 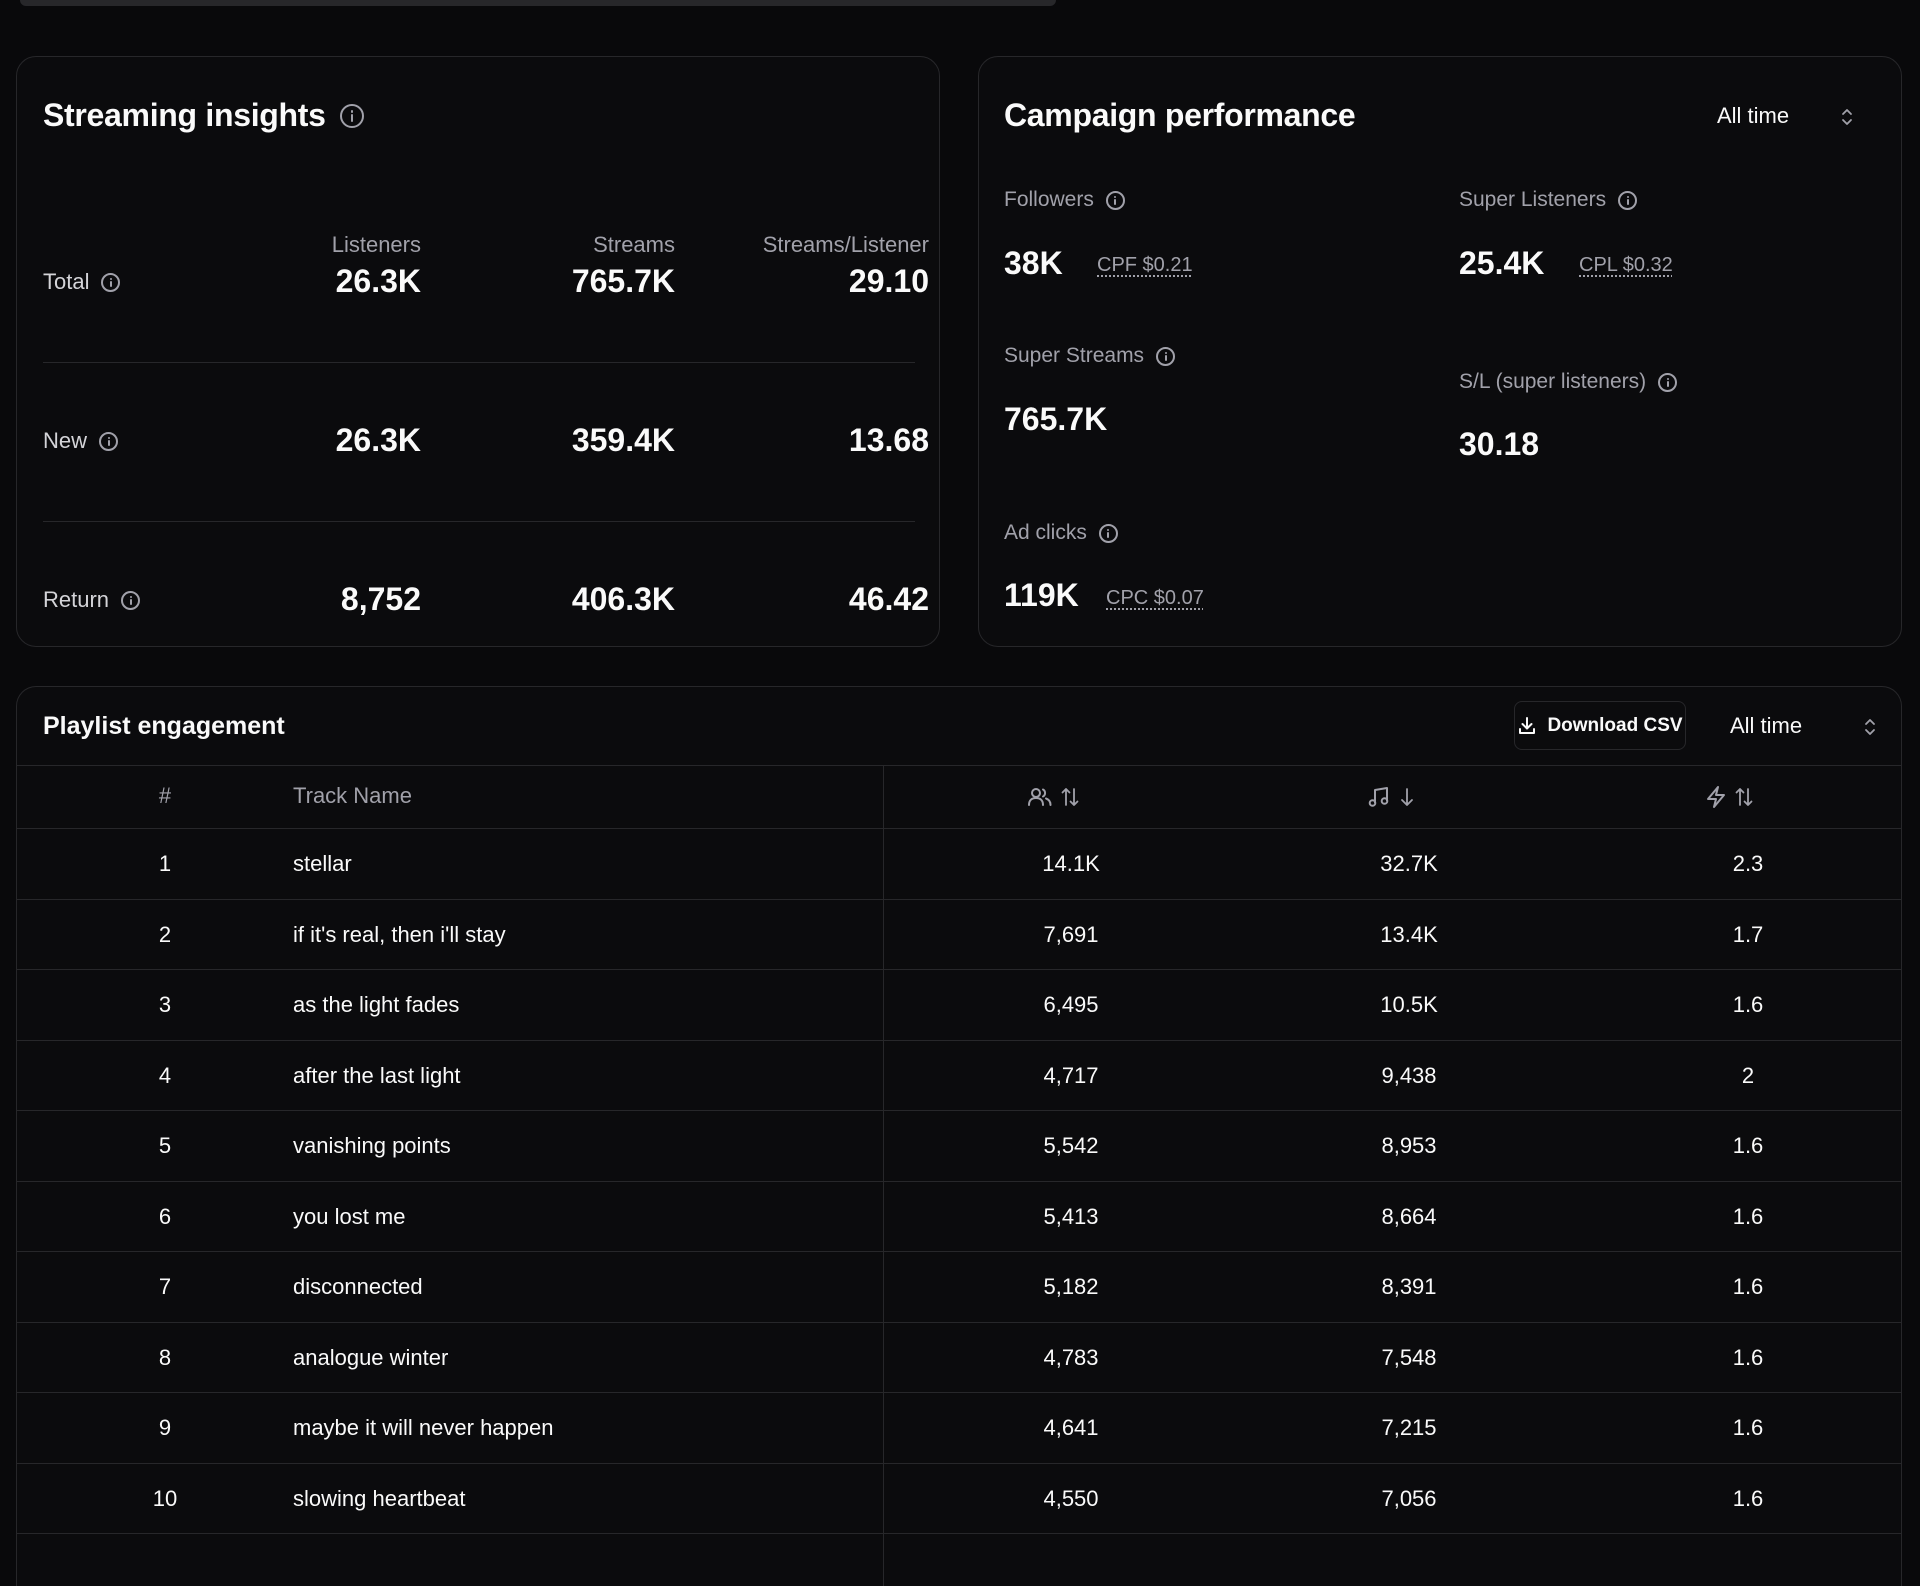 I want to click on return-listeners: 8,752, so click(x=380, y=599).